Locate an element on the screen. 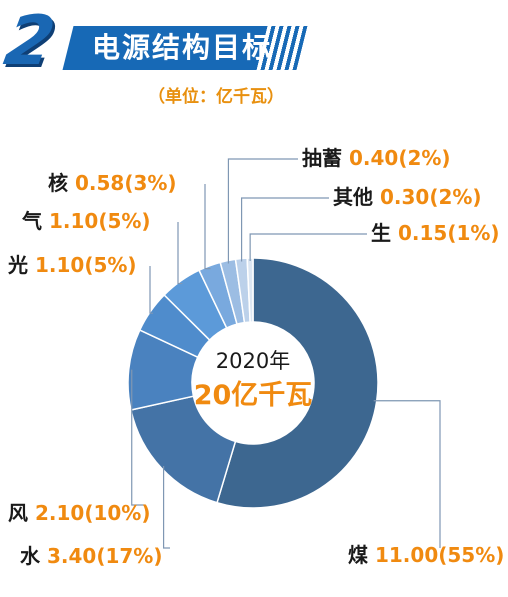 The height and width of the screenshot is (597, 508). slice-label-4: 气 1.10(5%) is located at coordinates (86, 221).